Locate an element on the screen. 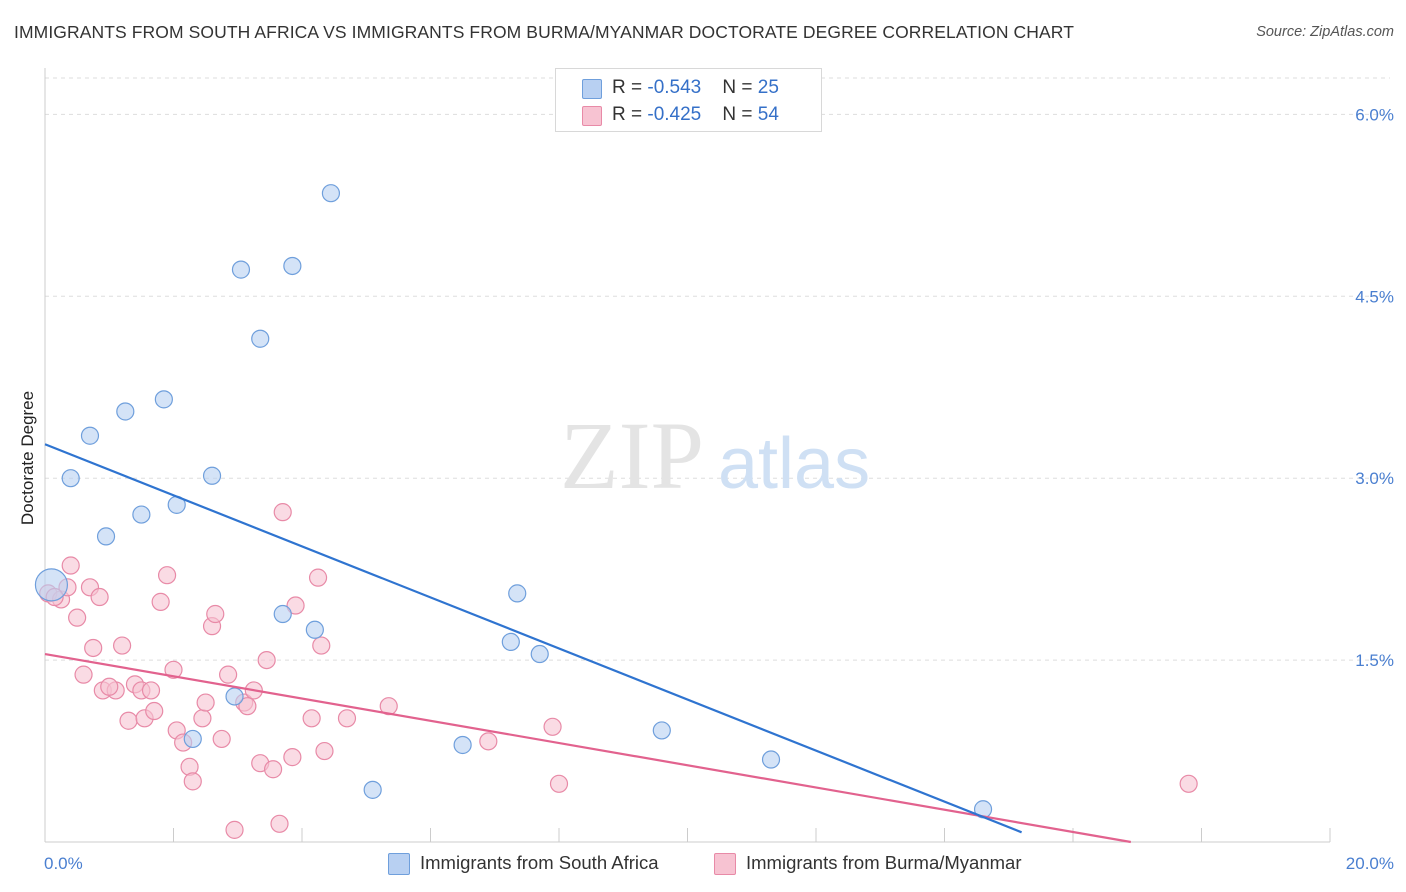 This screenshot has height=892, width=1406. x-tick-label: 20.0% is located at coordinates (1370, 863).